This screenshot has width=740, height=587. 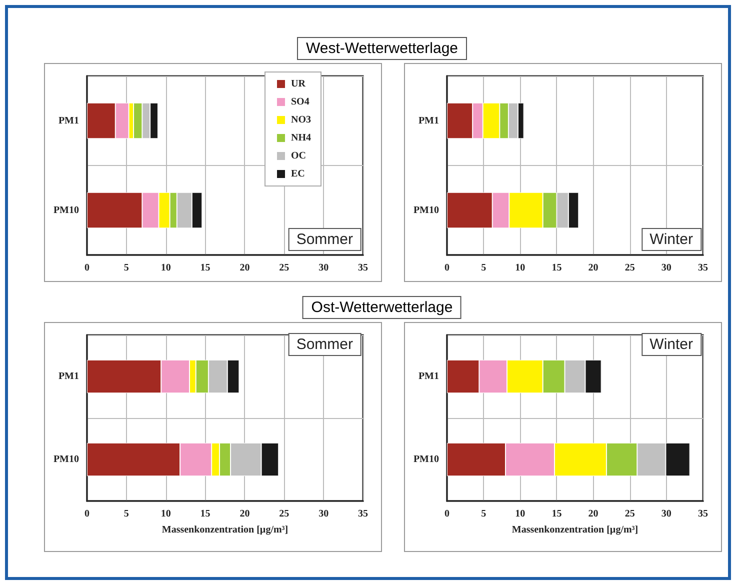 I want to click on legend-label: NO3, so click(x=301, y=120).